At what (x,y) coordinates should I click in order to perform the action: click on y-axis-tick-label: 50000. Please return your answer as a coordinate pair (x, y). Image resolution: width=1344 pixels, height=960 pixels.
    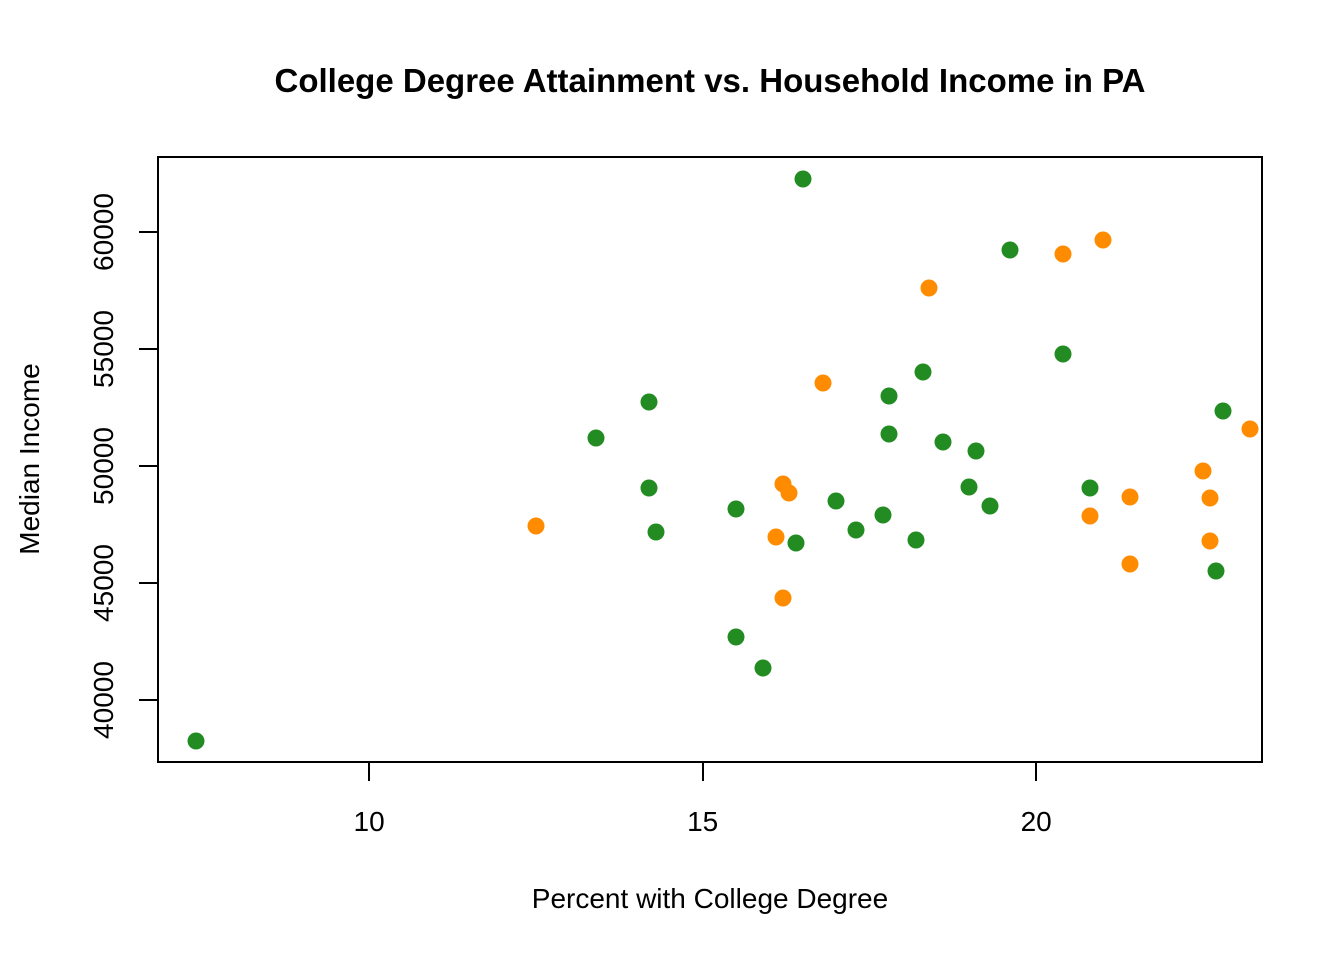
    Looking at the image, I should click on (103, 466).